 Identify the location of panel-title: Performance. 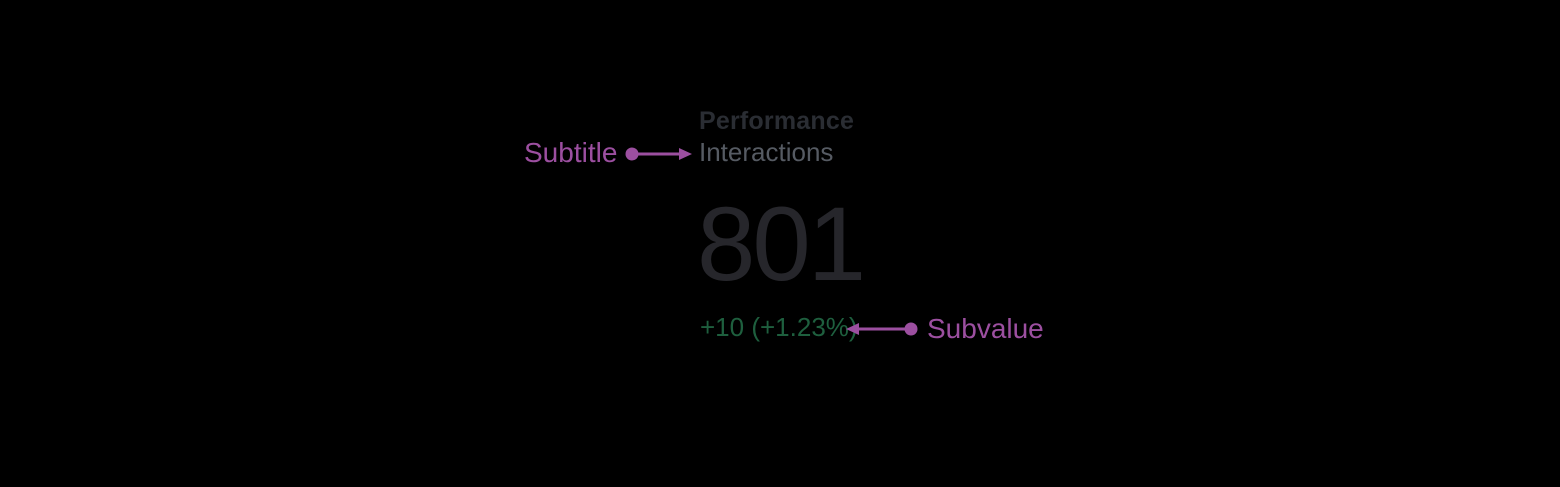
(777, 121).